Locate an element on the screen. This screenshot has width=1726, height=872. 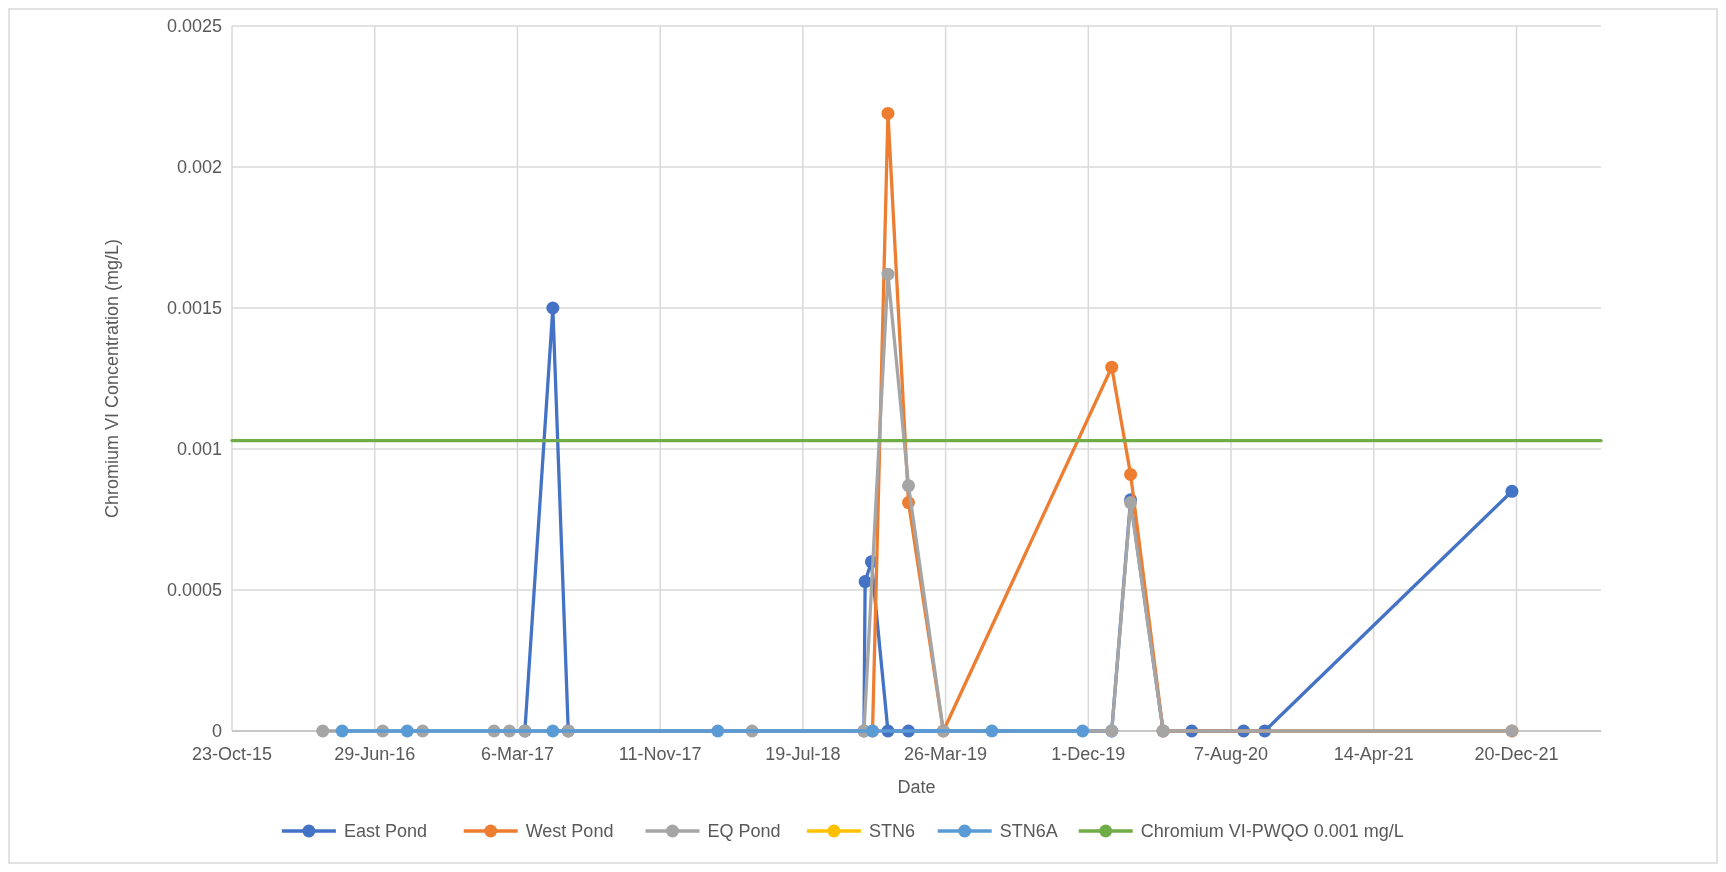
y-tick-label: 0.0025 is located at coordinates (194, 26).